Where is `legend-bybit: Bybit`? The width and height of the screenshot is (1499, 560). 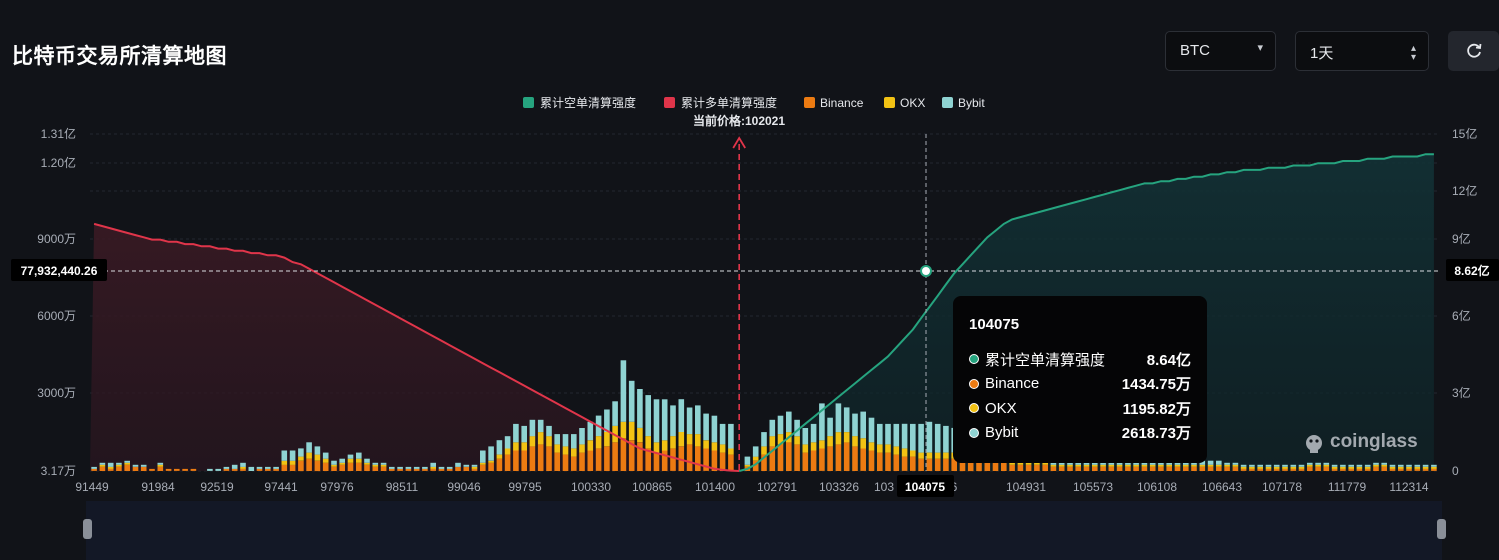
legend-bybit: Bybit is located at coordinates (971, 103).